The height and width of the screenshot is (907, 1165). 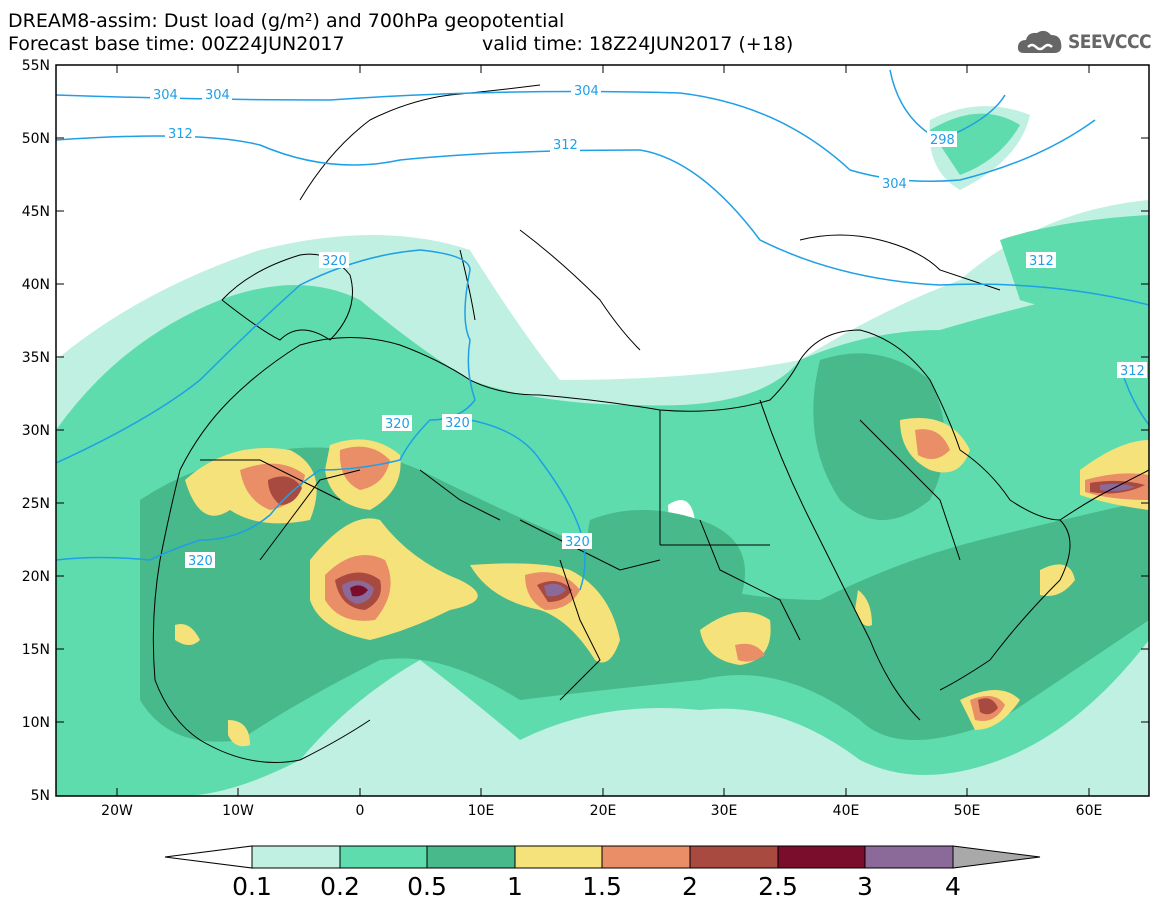 What do you see at coordinates (36, 66) in the screenshot?
I see `lat-label: 55N` at bounding box center [36, 66].